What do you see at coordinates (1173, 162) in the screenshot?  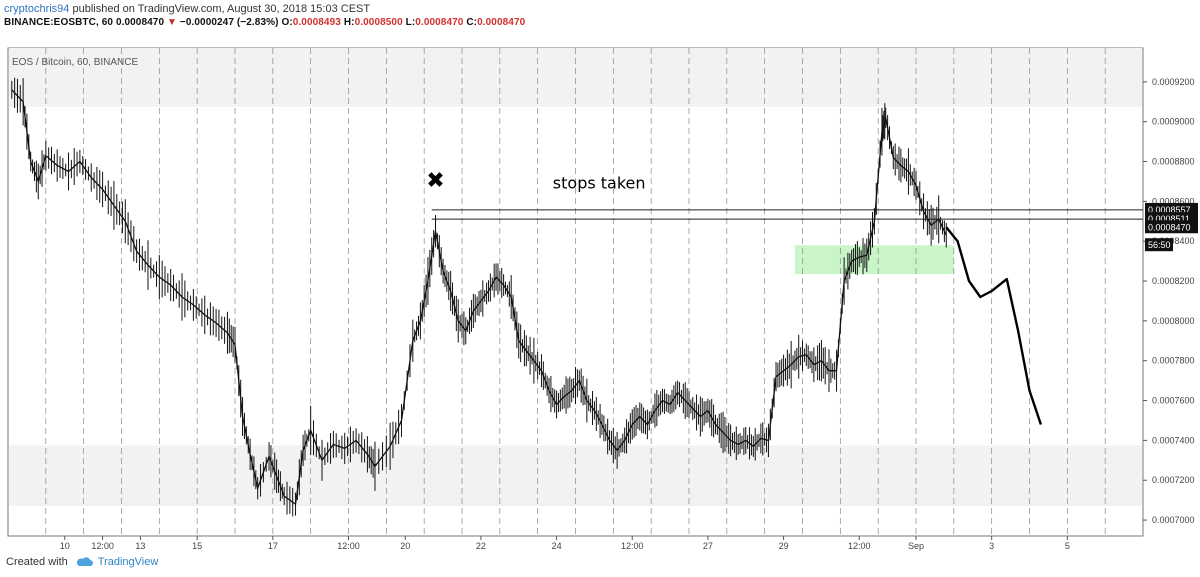 I see `y-tick-label: 0.0008800` at bounding box center [1173, 162].